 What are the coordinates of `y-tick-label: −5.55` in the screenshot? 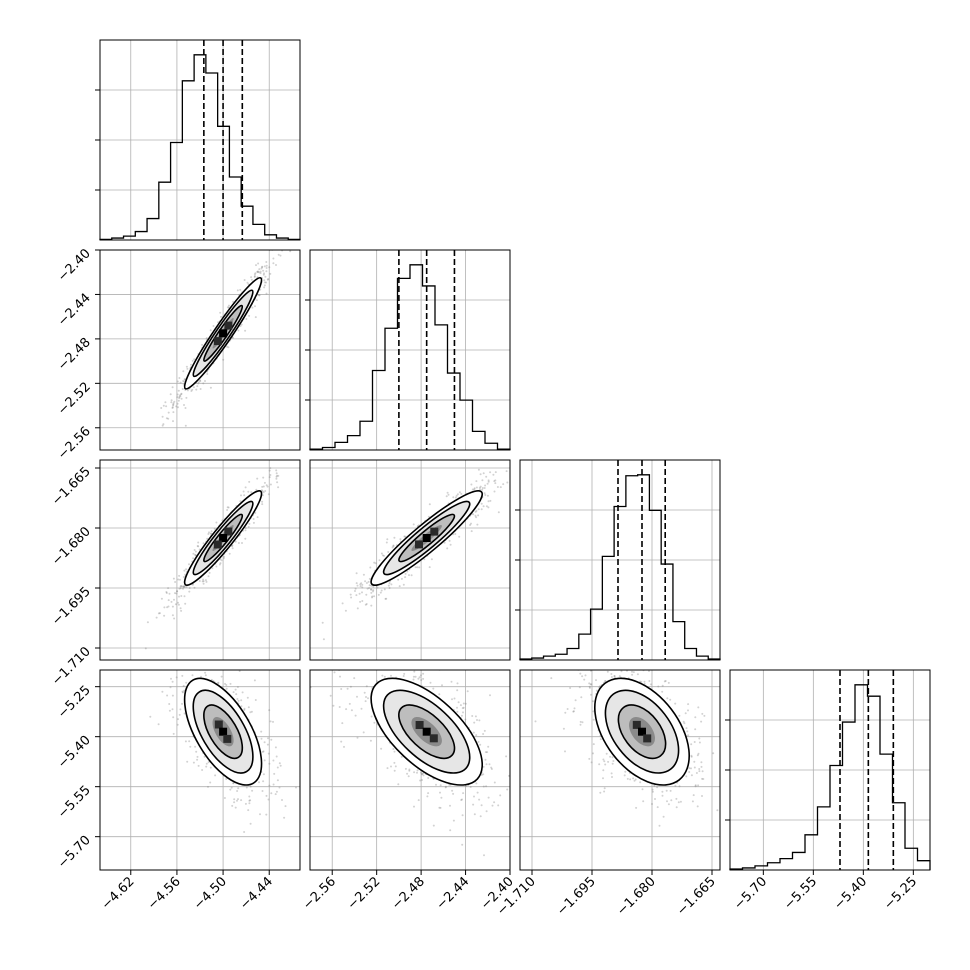 It's located at (74, 802).